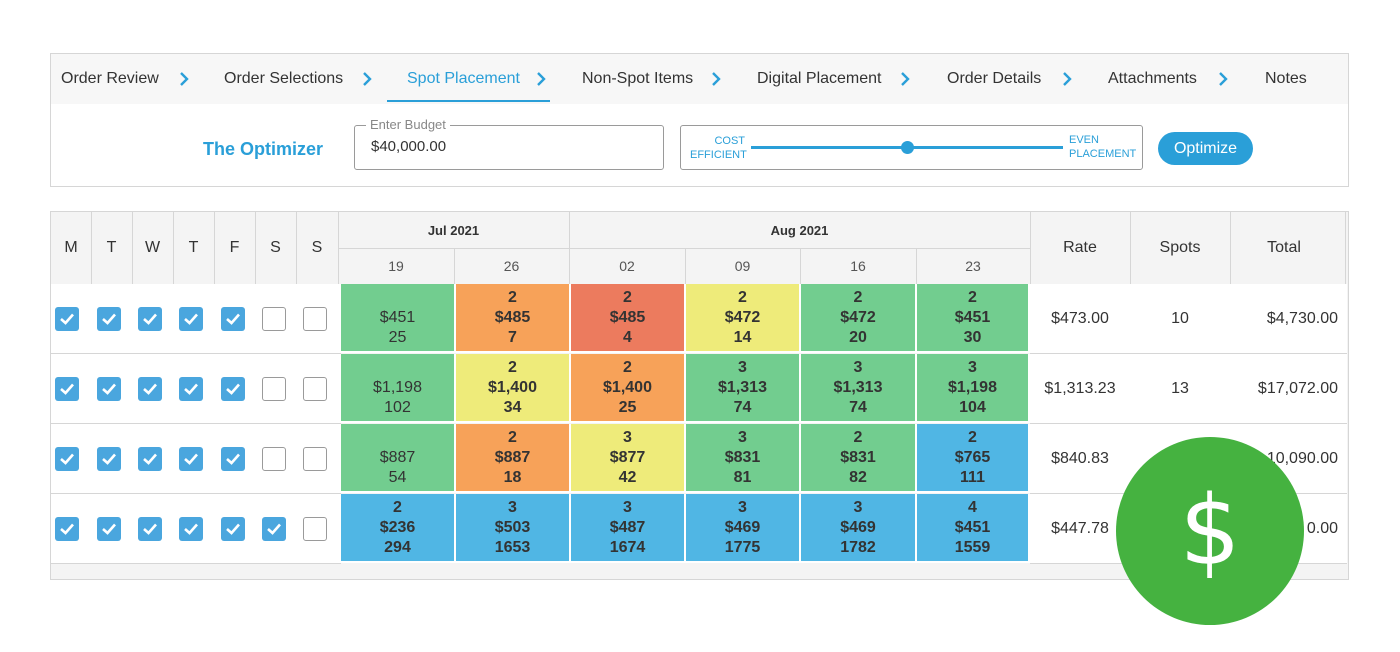  What do you see at coordinates (398, 388) in the screenshot?
I see `placement-cell: $1,198 102` at bounding box center [398, 388].